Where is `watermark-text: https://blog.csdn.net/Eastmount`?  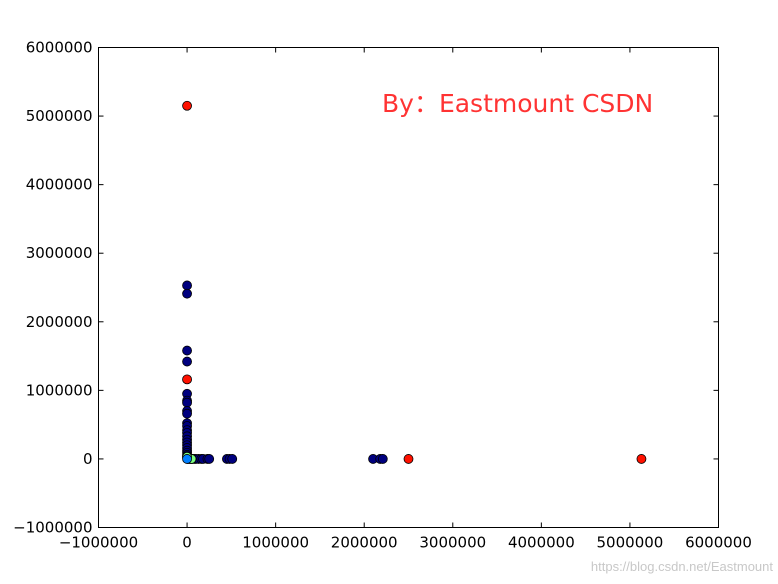
watermark-text: https://blog.csdn.net/Eastmount is located at coordinates (682, 566).